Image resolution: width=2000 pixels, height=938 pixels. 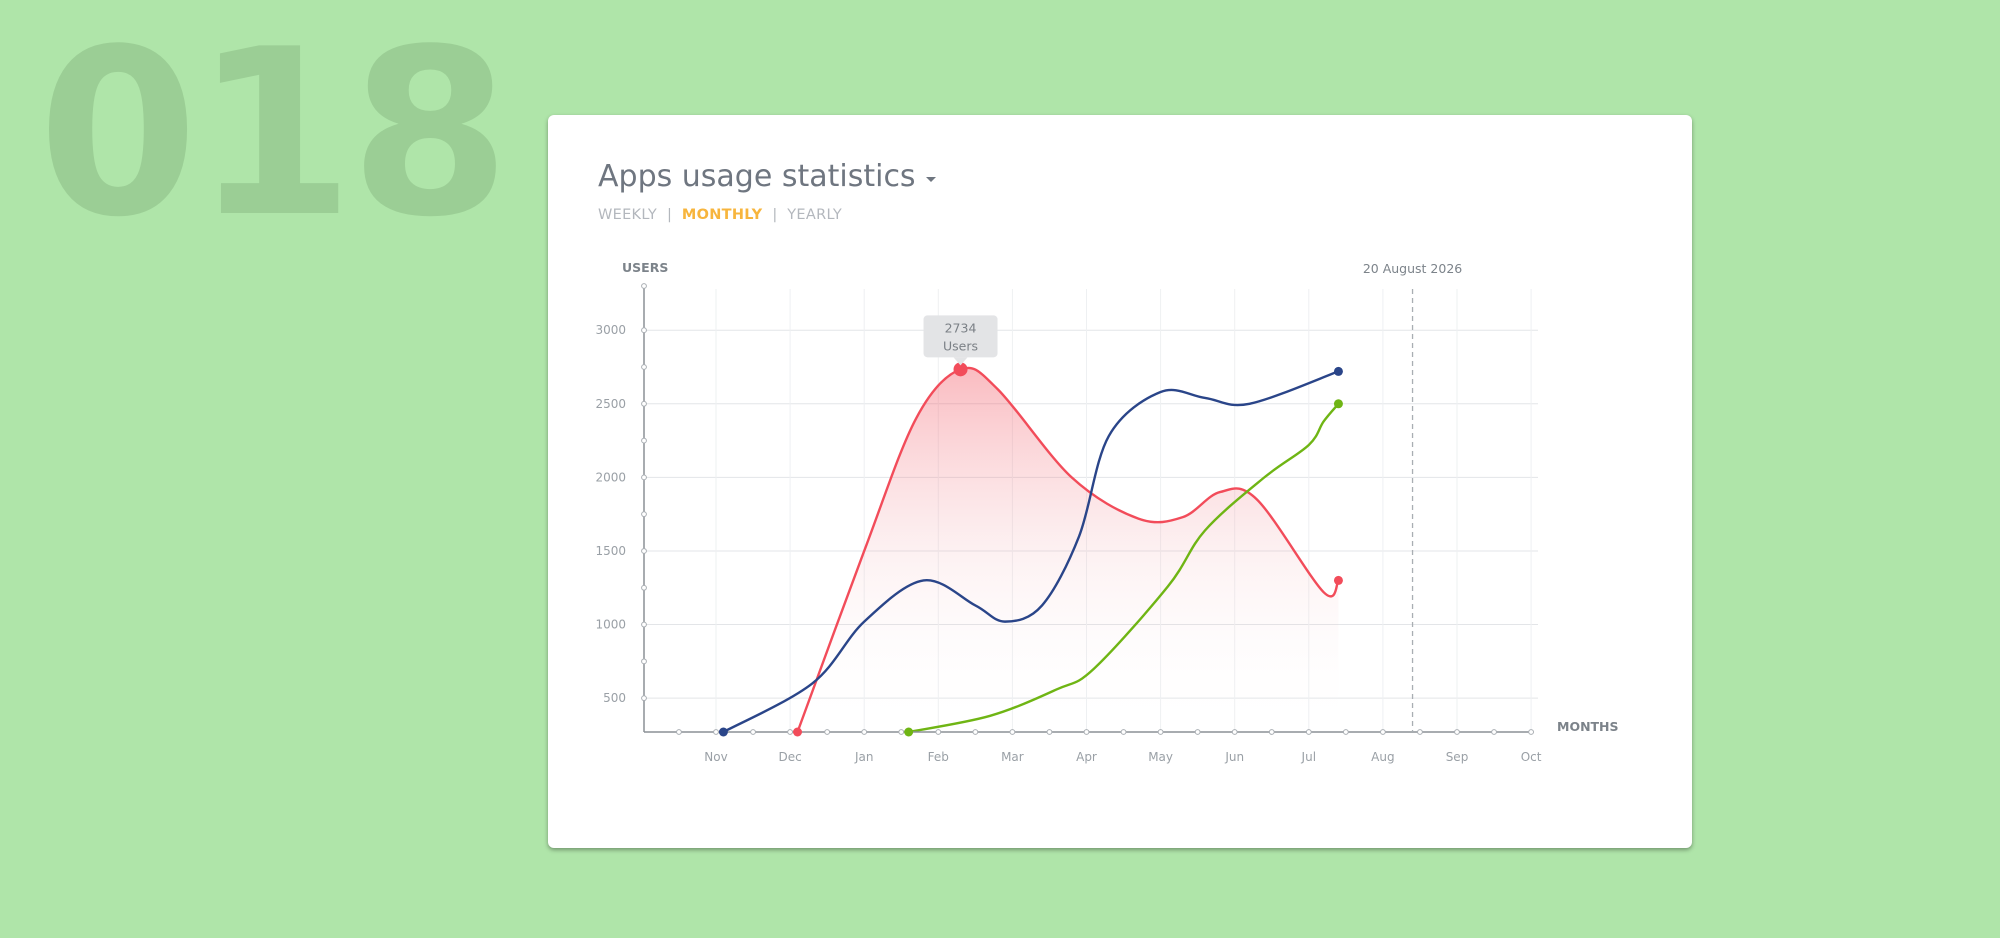 What do you see at coordinates (930, 179) in the screenshot?
I see `chevron-down-icon` at bounding box center [930, 179].